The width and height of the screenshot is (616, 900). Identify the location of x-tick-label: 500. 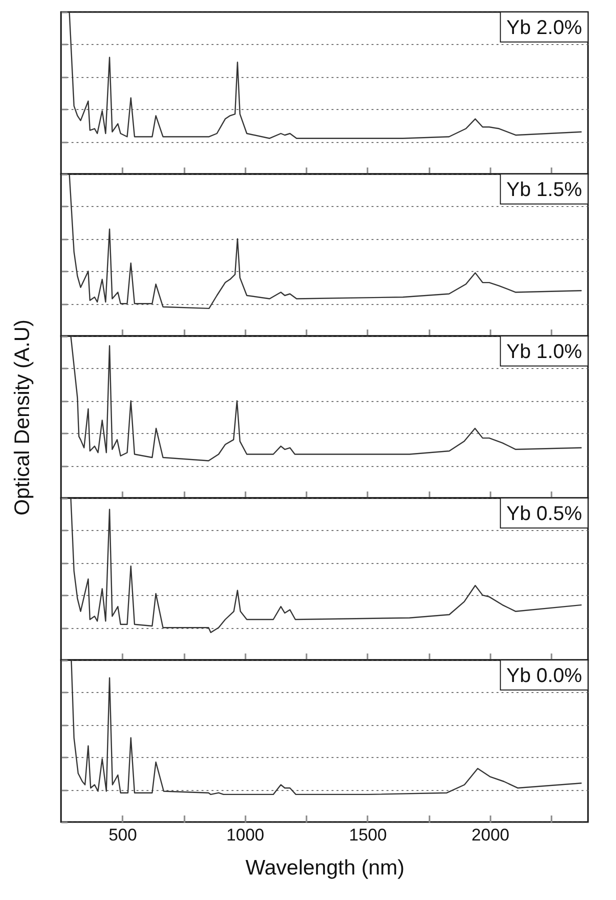
(122, 835).